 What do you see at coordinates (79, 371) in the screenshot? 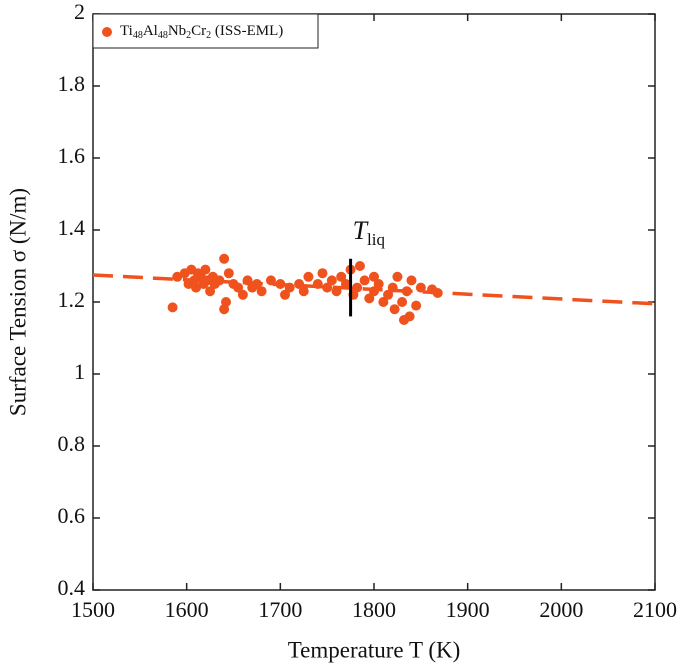
I see `y-tick-label: 1` at bounding box center [79, 371].